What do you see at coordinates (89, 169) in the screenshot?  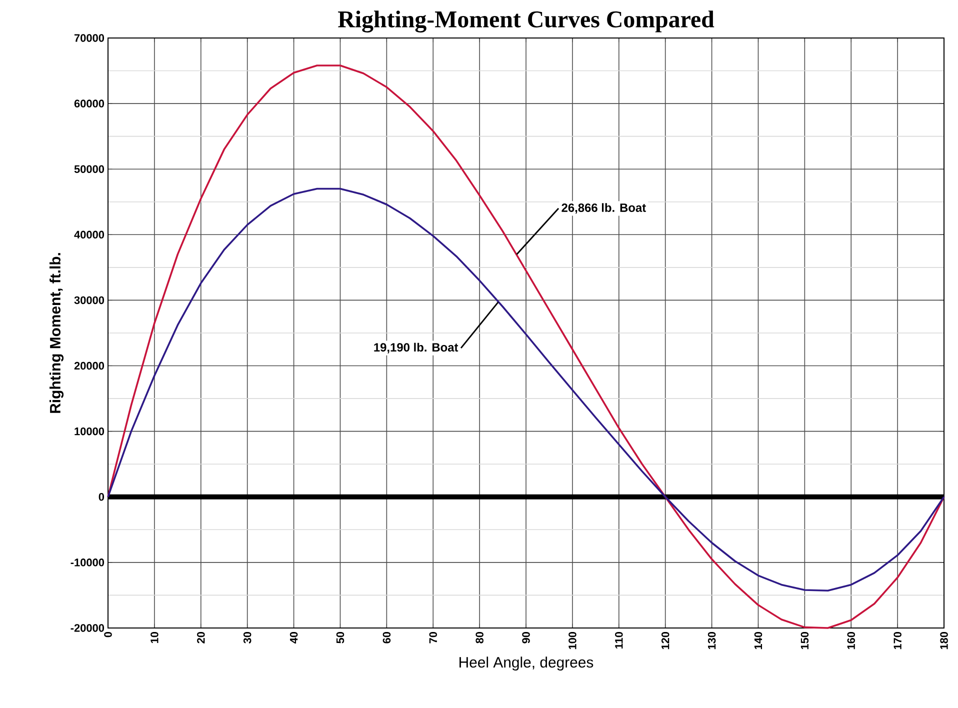 I see `y-tick-label: 50000` at bounding box center [89, 169].